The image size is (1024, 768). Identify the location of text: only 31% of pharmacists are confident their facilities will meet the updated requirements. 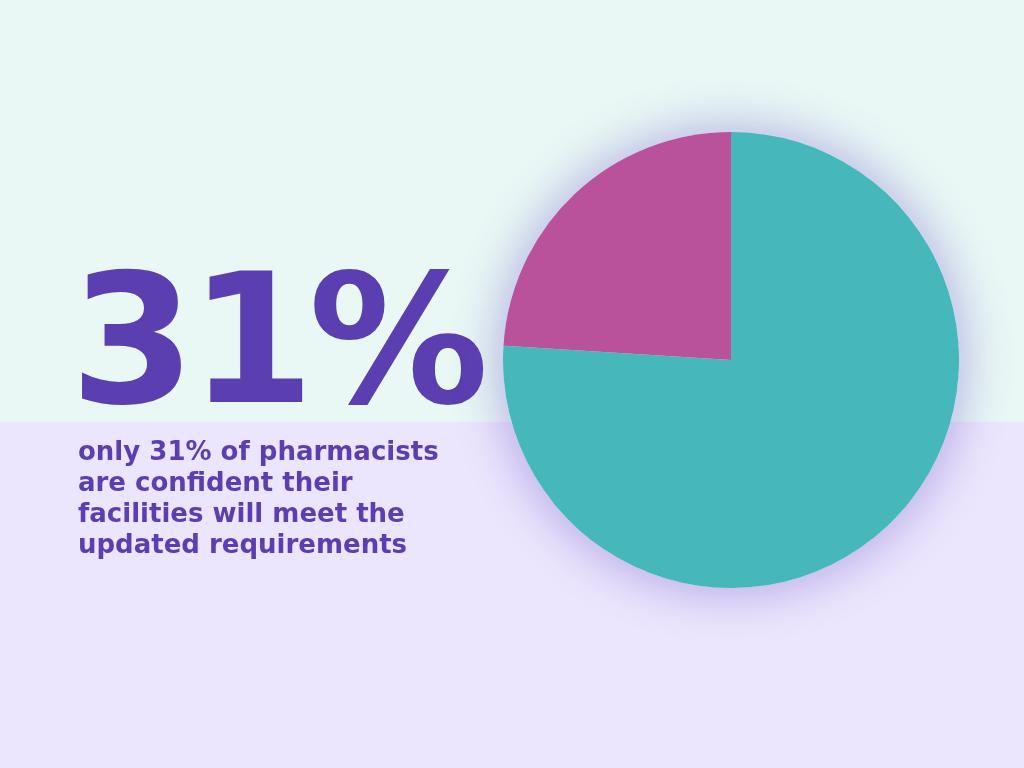
(259, 498).